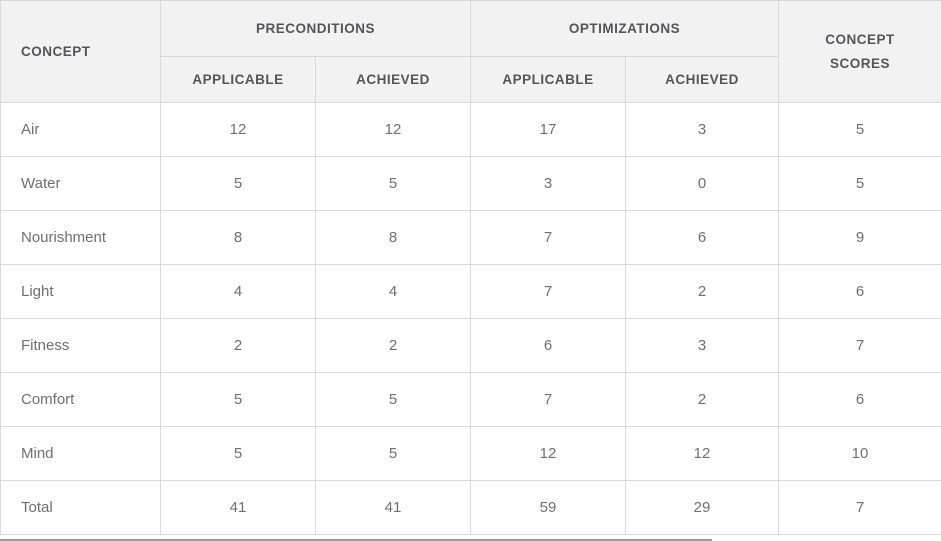  I want to click on header-preconditions: PRECONDITIONS, so click(315, 28).